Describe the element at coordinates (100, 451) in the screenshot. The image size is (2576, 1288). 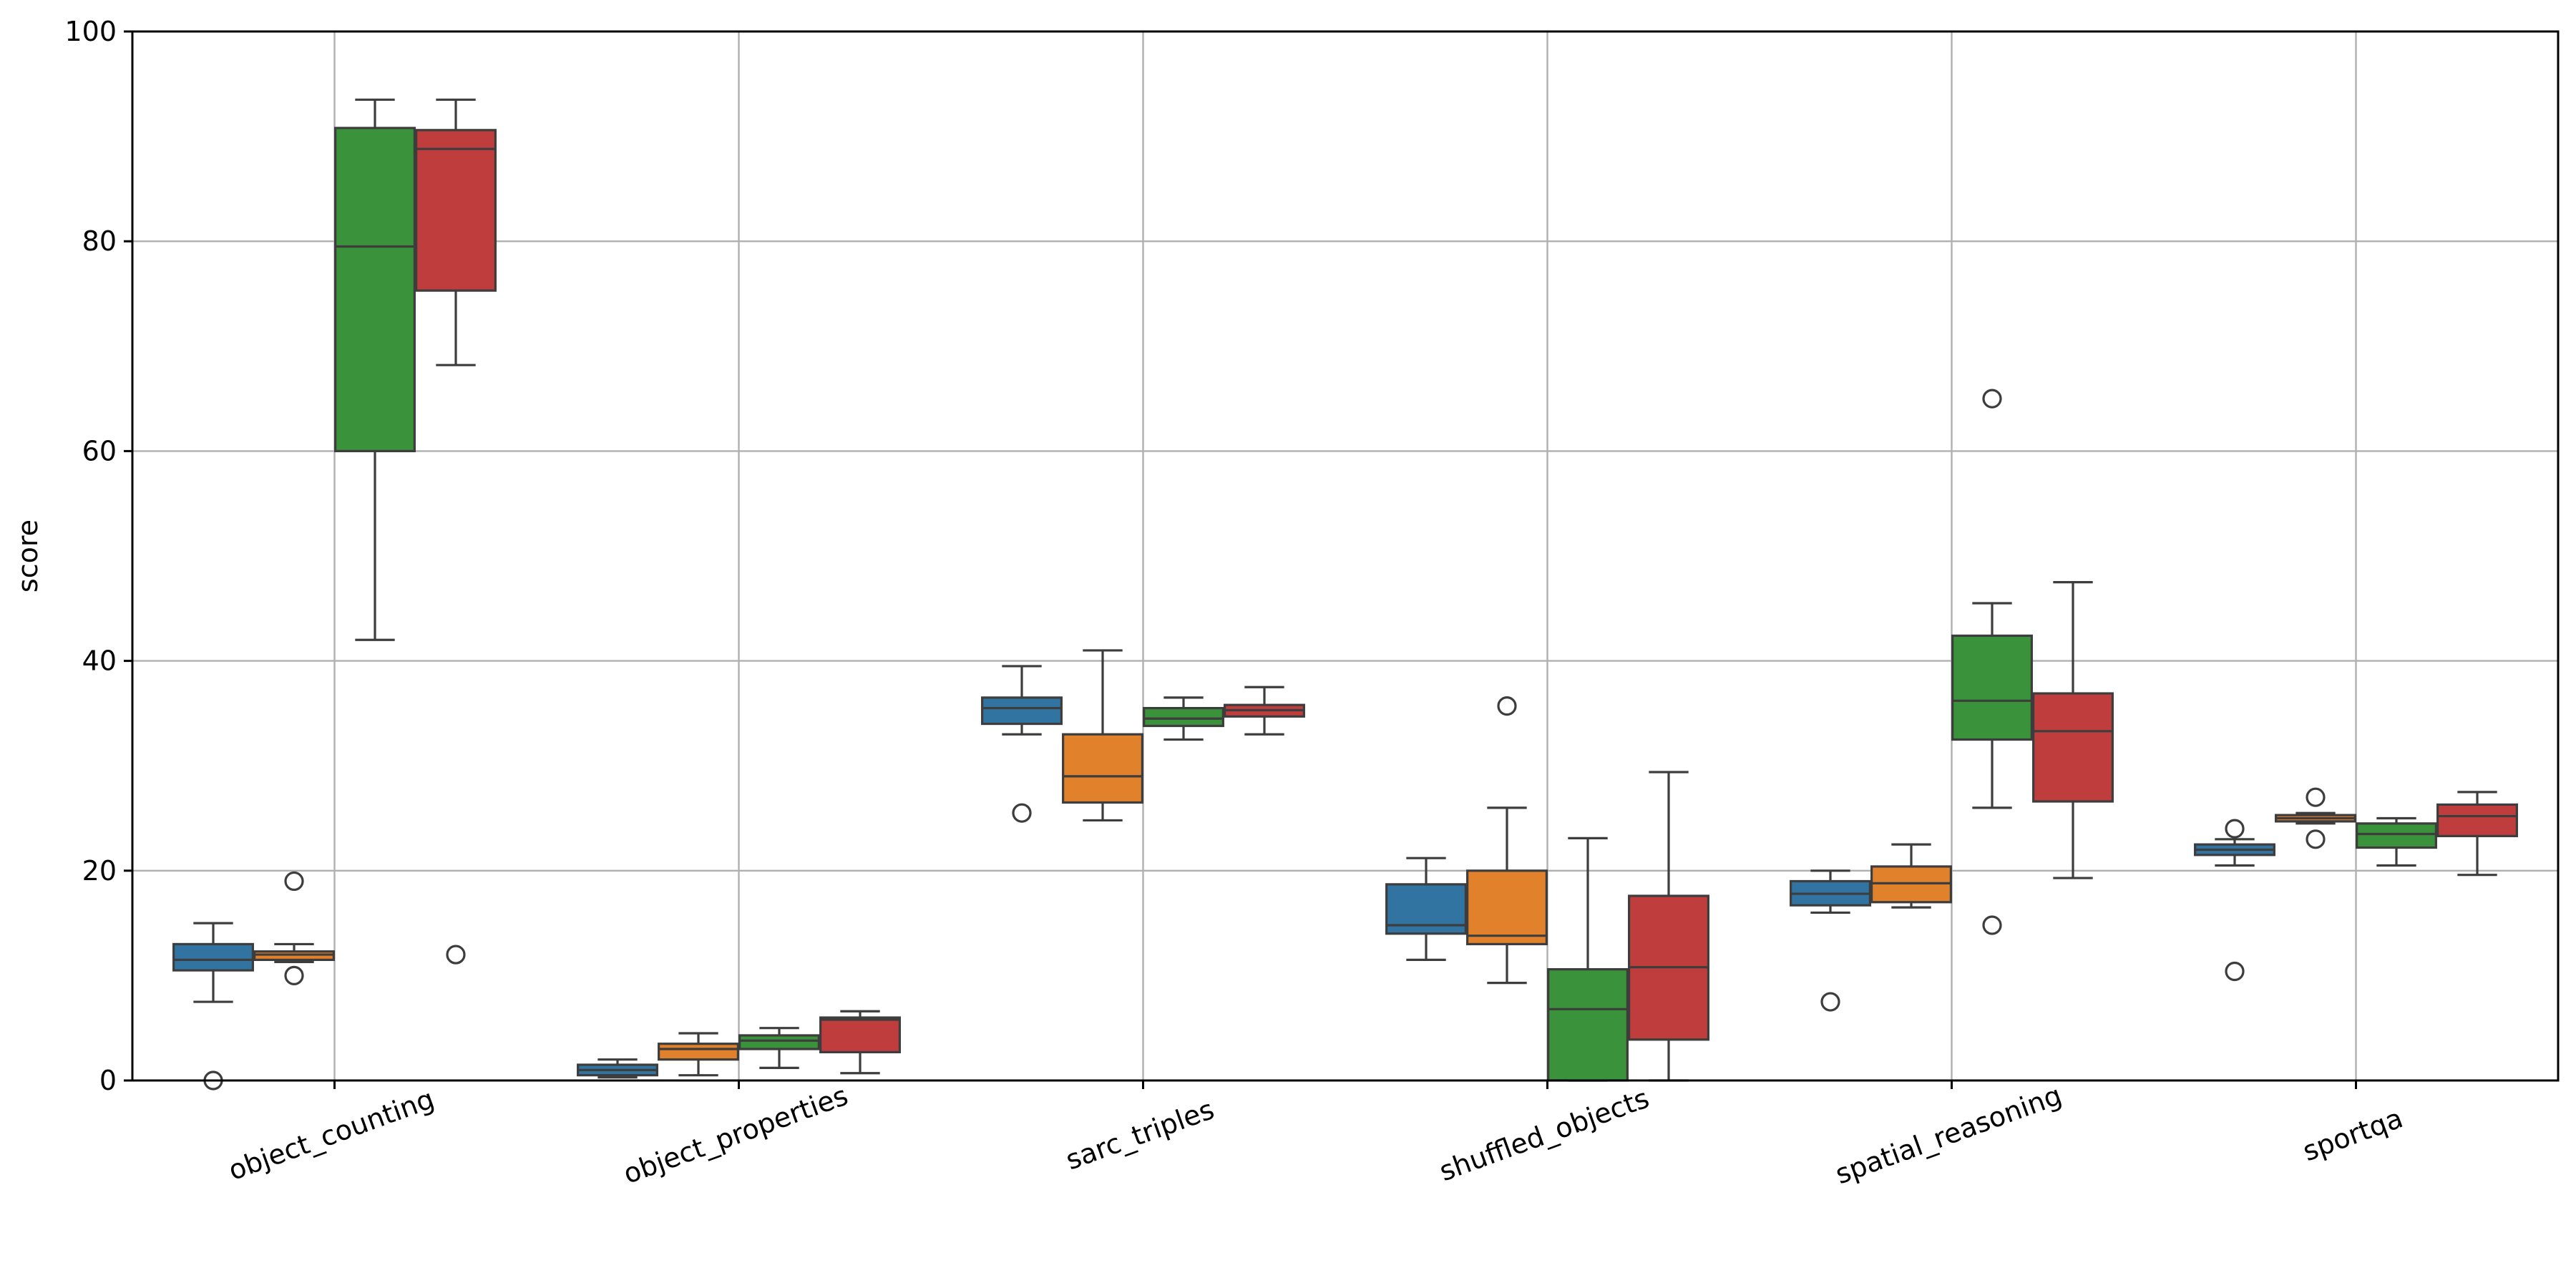
I see `y-tick-label: 60` at that location.